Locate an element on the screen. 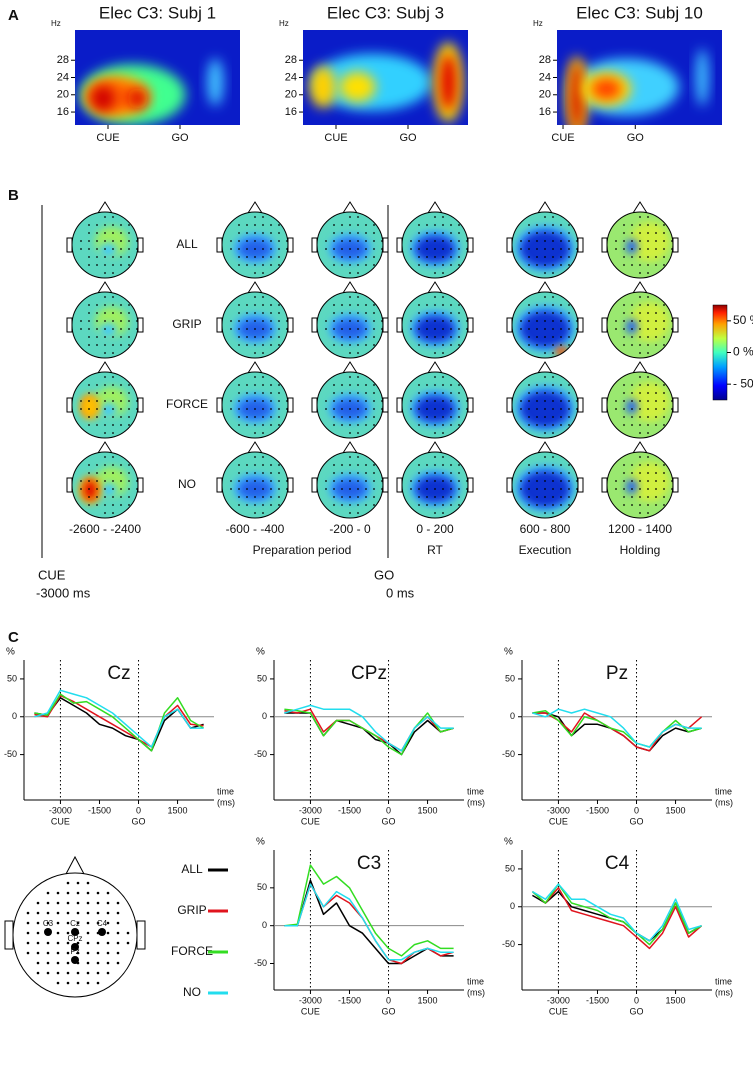  head-outline is located at coordinates (545, 485).